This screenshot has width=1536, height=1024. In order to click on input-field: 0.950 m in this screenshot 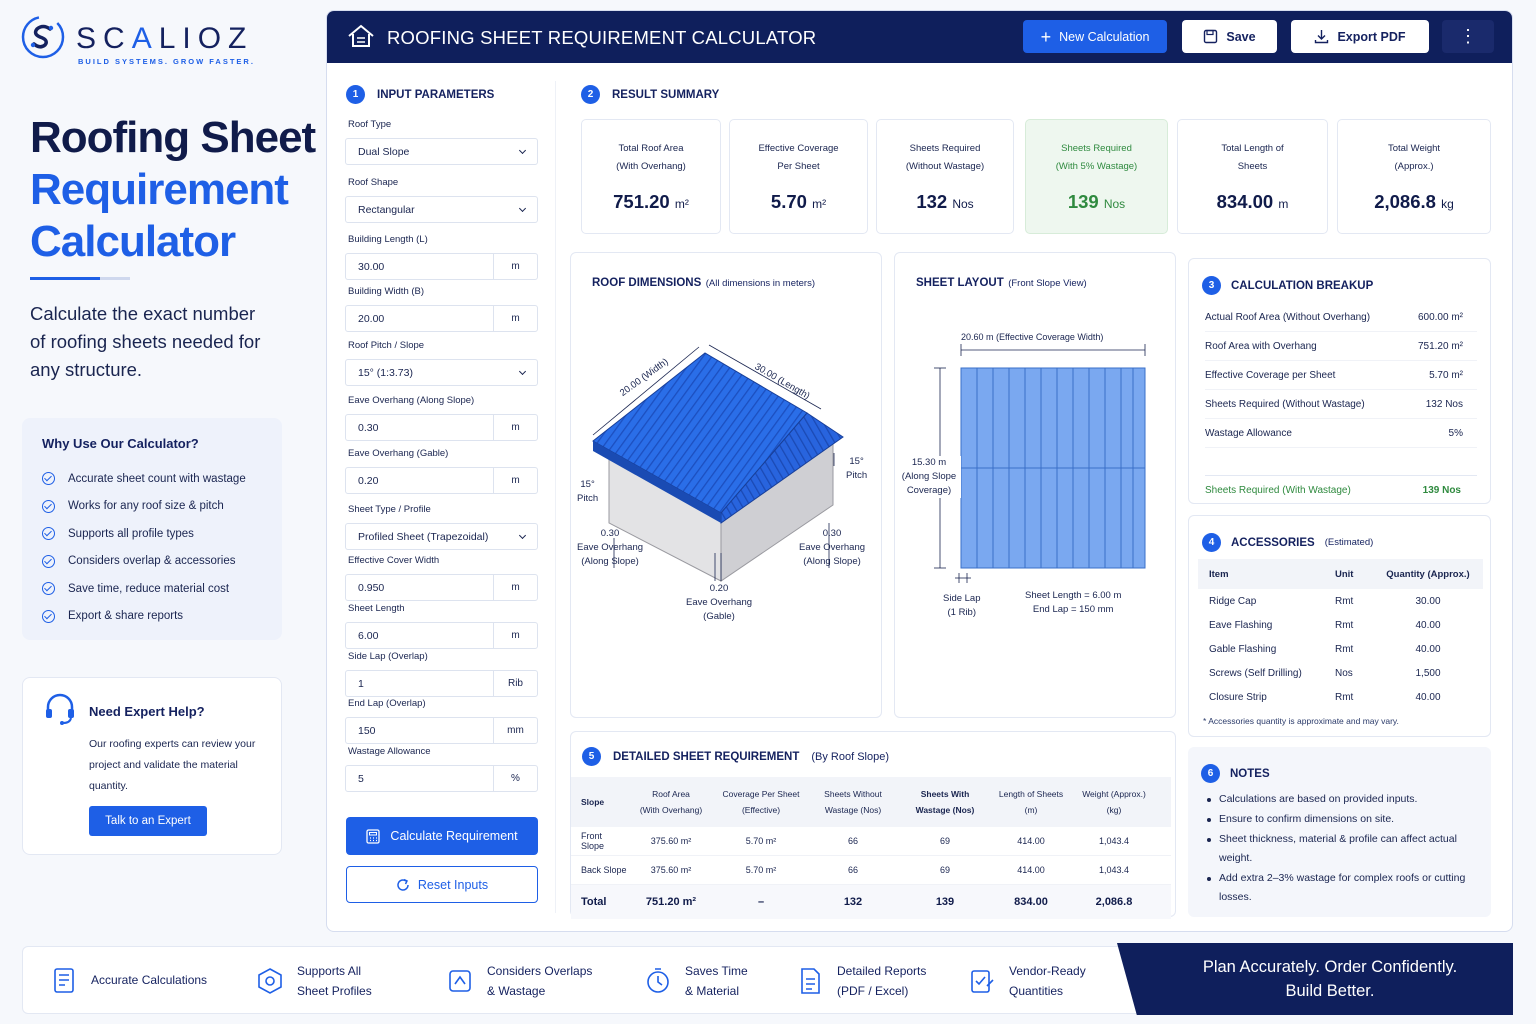, I will do `click(441, 587)`.